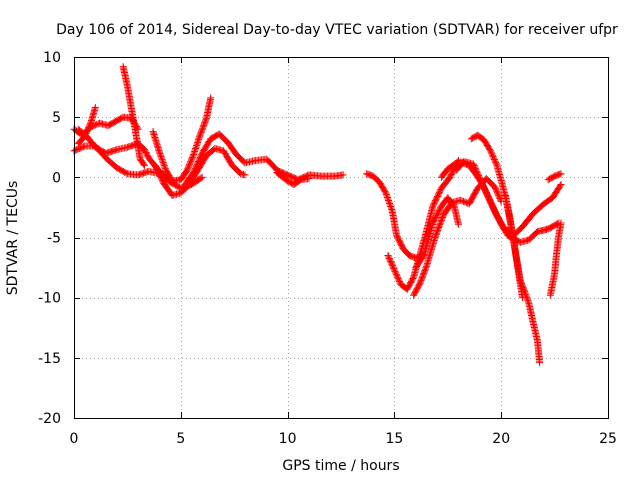  Describe the element at coordinates (56, 118) in the screenshot. I see `y-tick-label: 5` at that location.